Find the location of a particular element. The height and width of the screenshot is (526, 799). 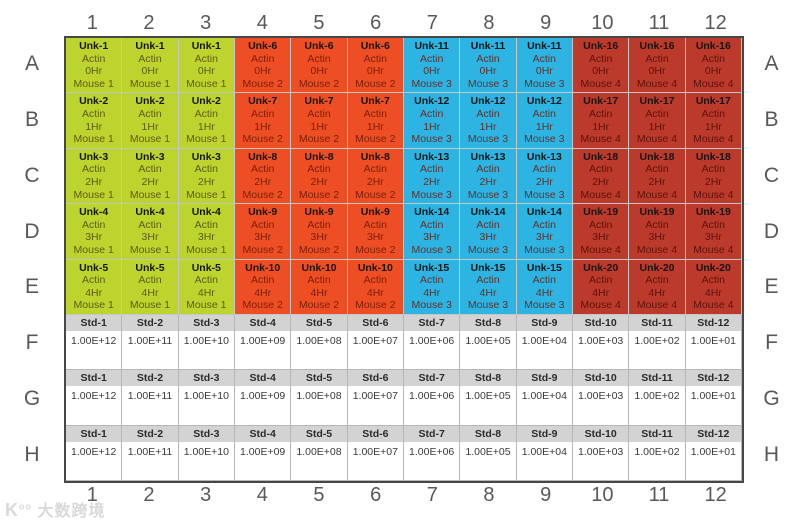

well-sample-name: Unk-3 is located at coordinates (206, 156).